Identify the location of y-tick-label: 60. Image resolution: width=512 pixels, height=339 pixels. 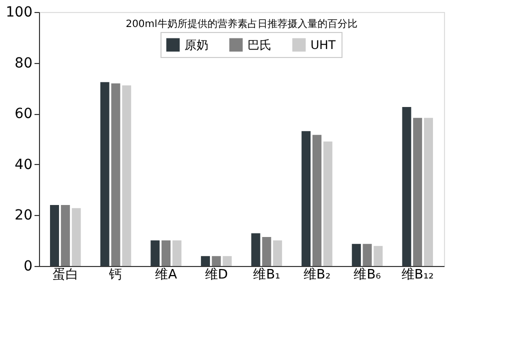
(23, 114).